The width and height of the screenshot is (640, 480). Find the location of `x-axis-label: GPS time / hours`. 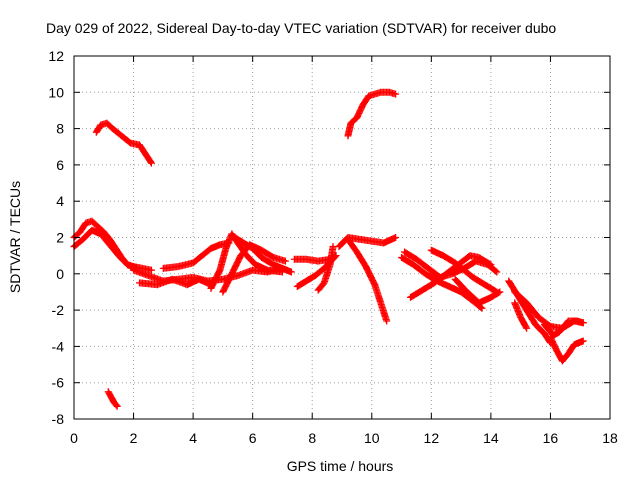

x-axis-label: GPS time / hours is located at coordinates (340, 466).